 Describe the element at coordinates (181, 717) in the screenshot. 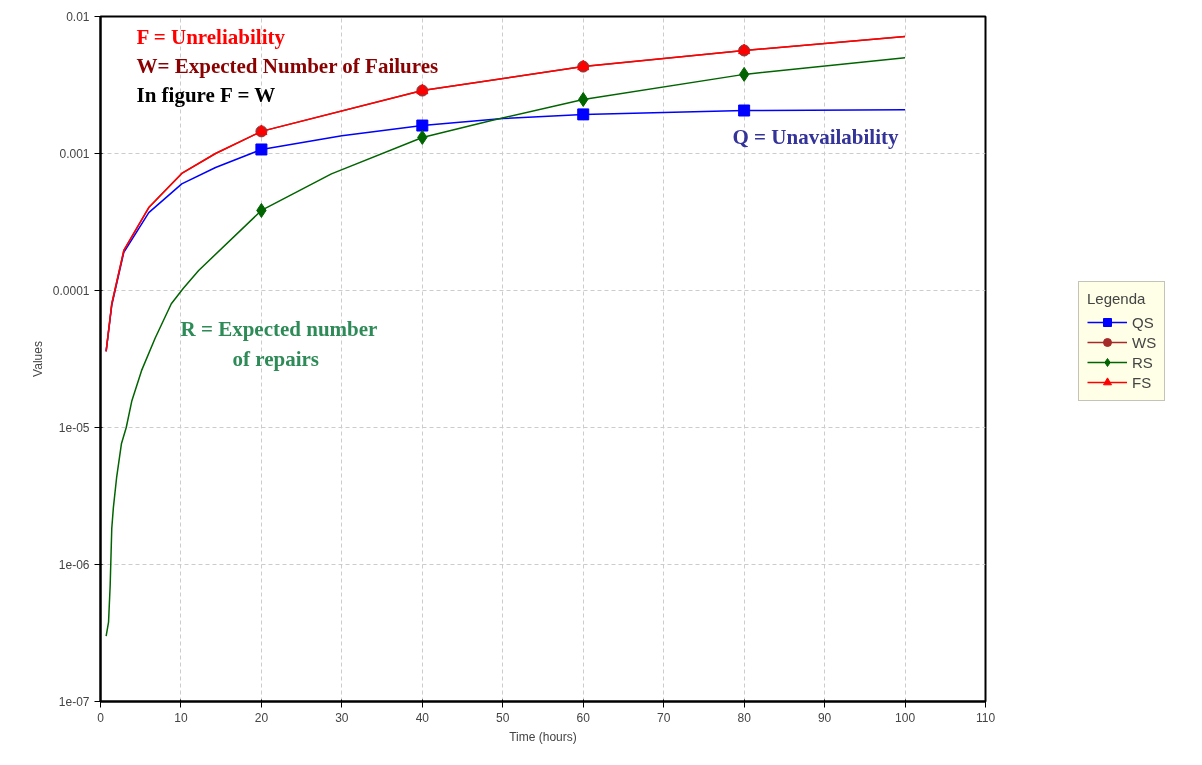

I see `x-tick-label: 10` at that location.